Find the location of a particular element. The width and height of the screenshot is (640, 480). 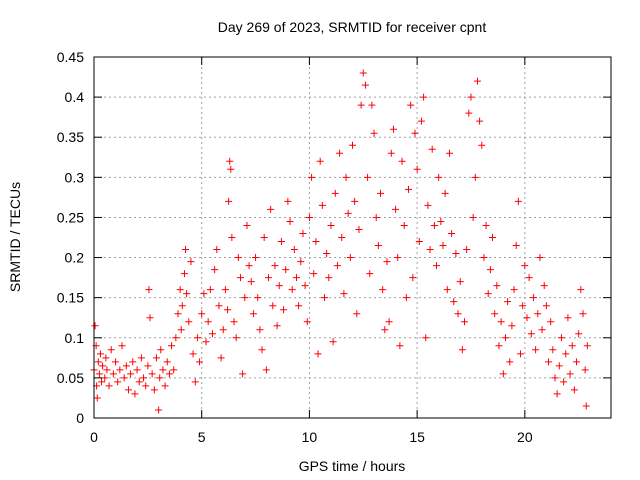

y-tick-label: 0.1 is located at coordinates (75, 338).